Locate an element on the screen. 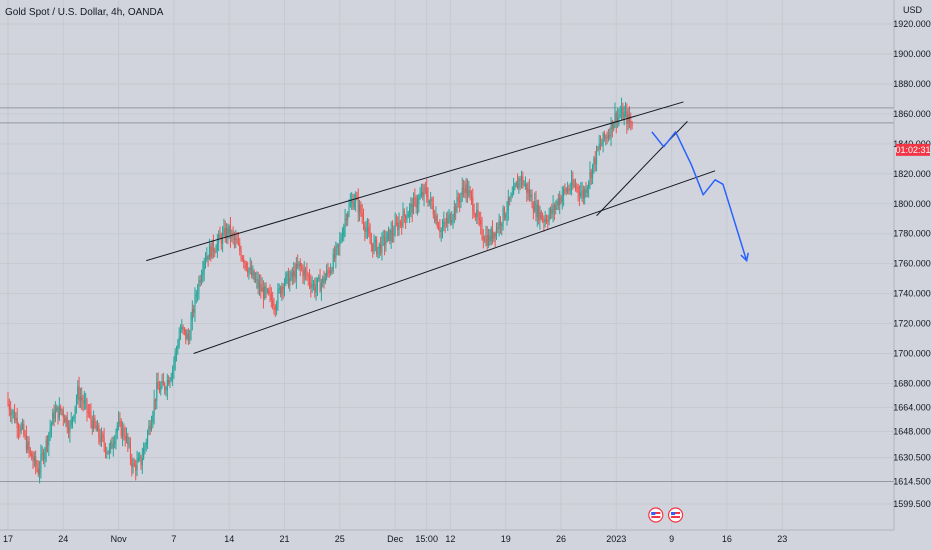 This screenshot has width=932, height=550. price-label-background is located at coordinates (913, 149).